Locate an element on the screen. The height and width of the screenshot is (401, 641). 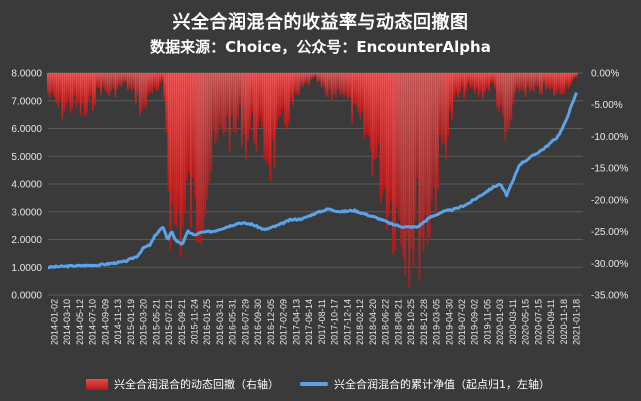
x-tick-label: 2018-12-28 is located at coordinates (424, 322).